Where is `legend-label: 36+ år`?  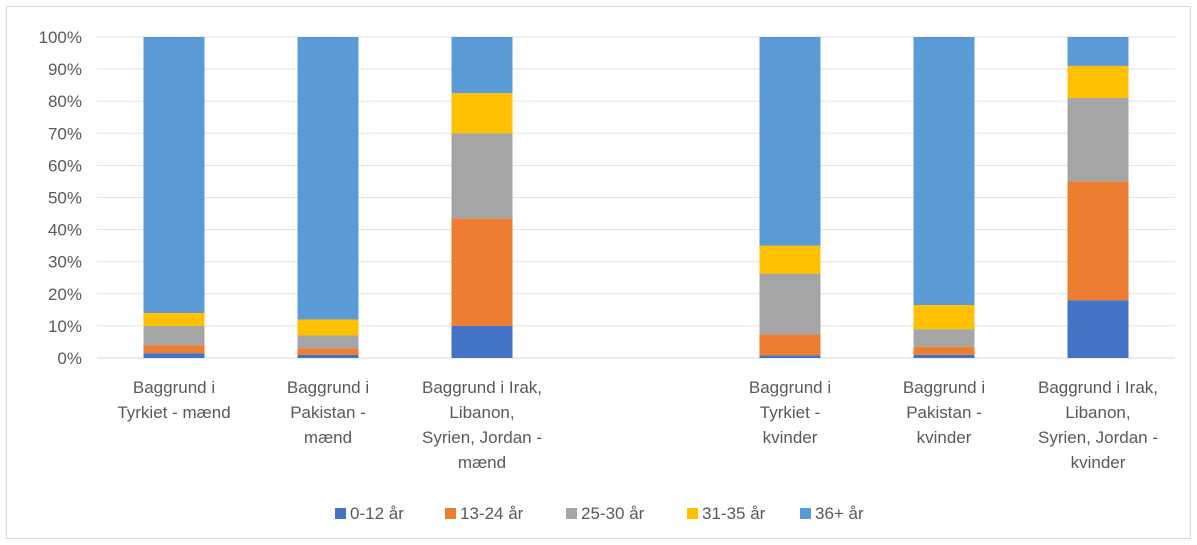 legend-label: 36+ år is located at coordinates (839, 513).